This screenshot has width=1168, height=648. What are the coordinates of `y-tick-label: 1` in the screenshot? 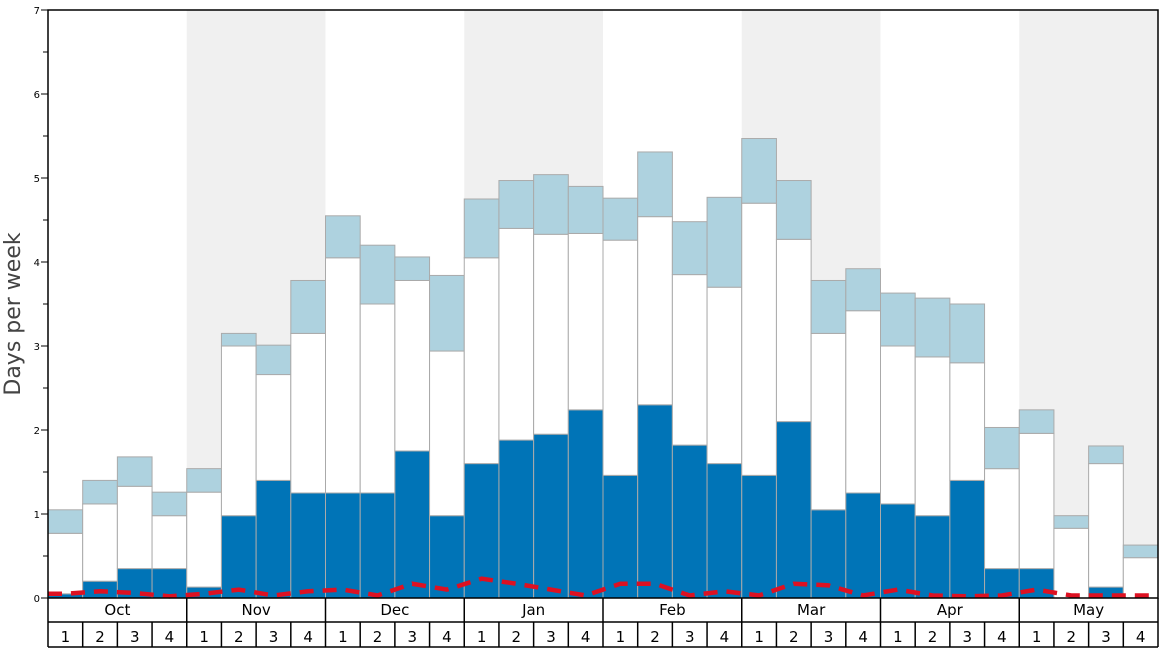 It's located at (37, 515).